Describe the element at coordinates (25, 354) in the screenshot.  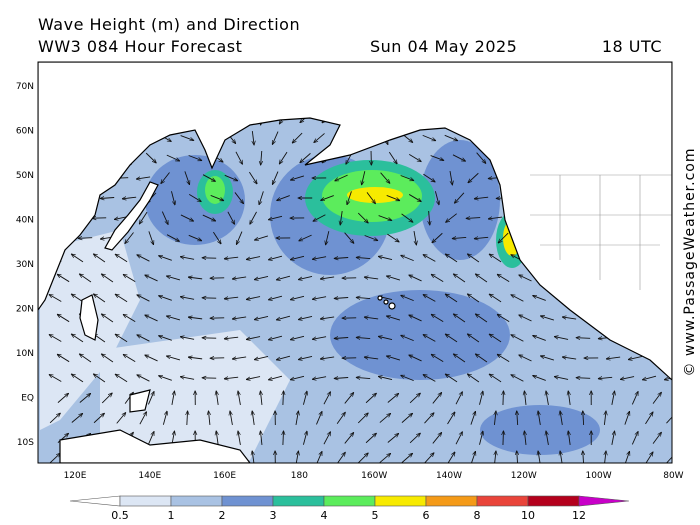
I see `lat-label: 10N` at that location.